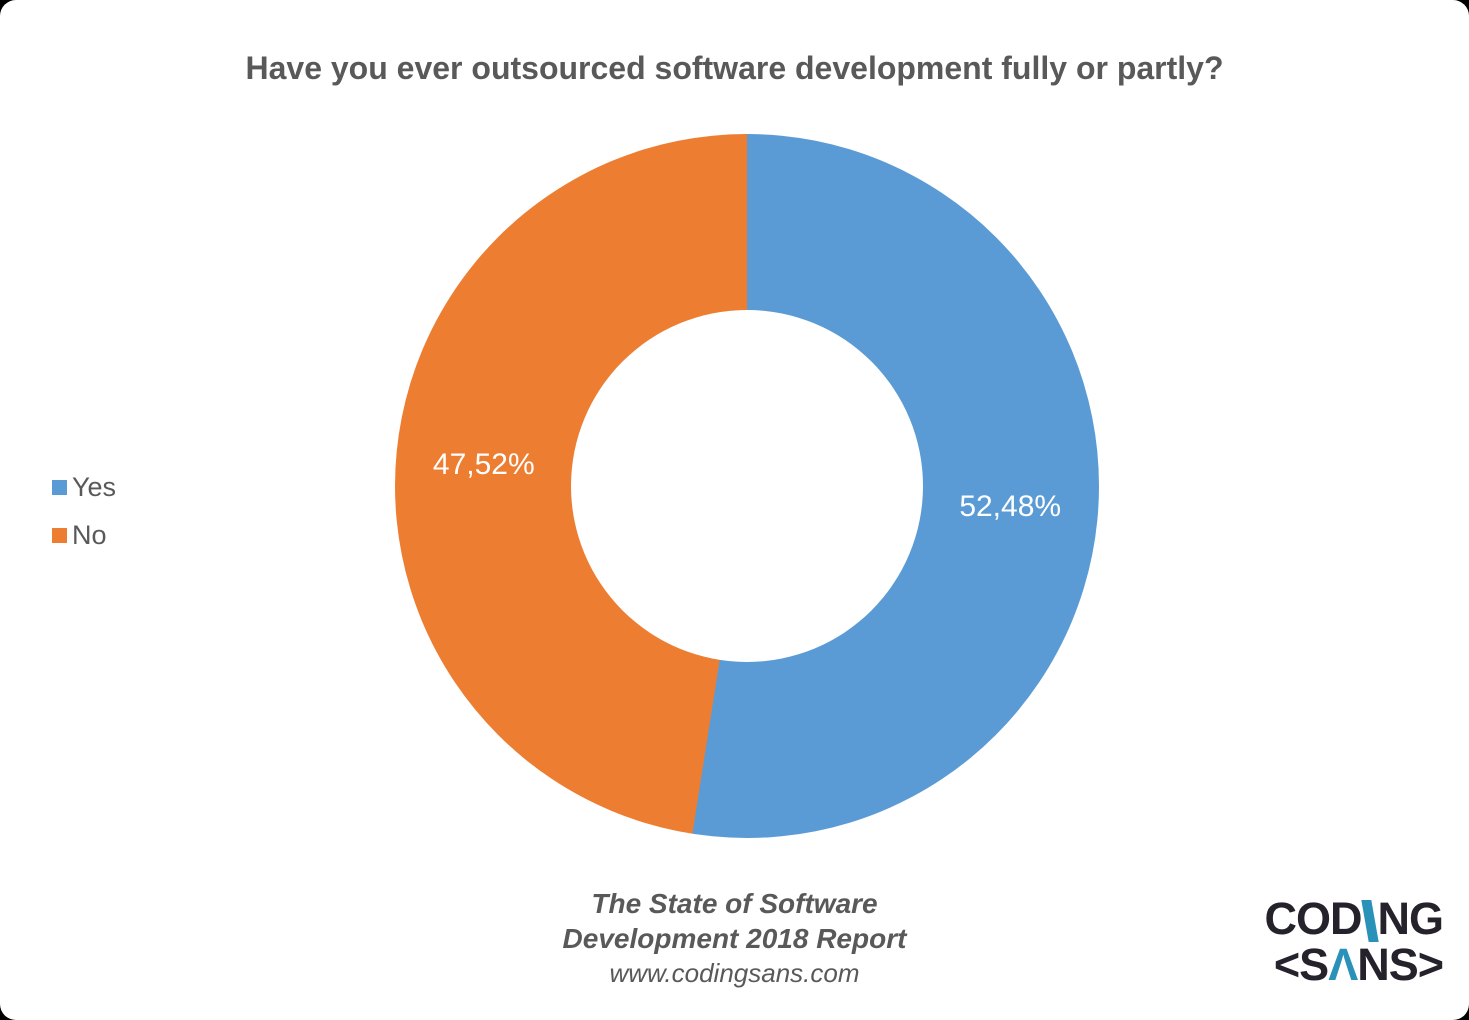 The width and height of the screenshot is (1469, 1020). Describe the element at coordinates (734, 903) in the screenshot. I see `source-line-1: The State of Software` at that location.